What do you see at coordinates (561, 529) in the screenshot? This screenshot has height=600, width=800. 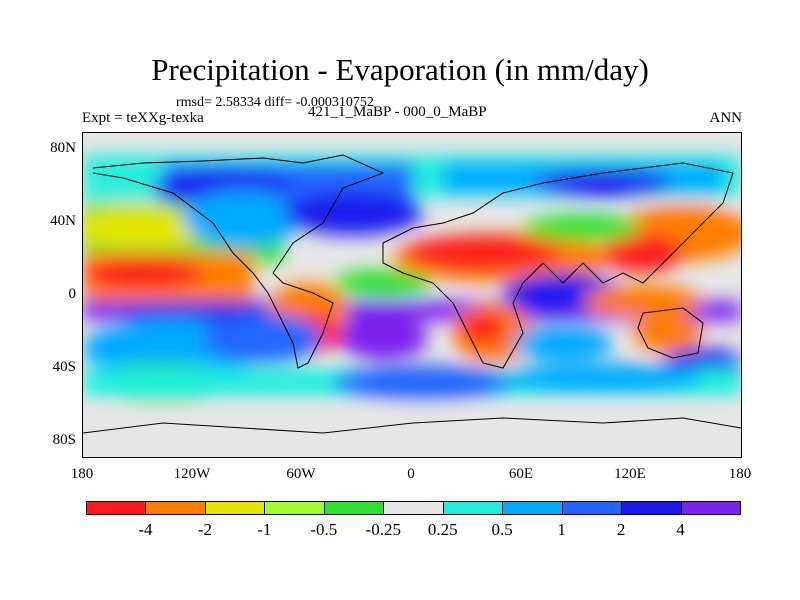 I see `colorbar-label: 1` at bounding box center [561, 529].